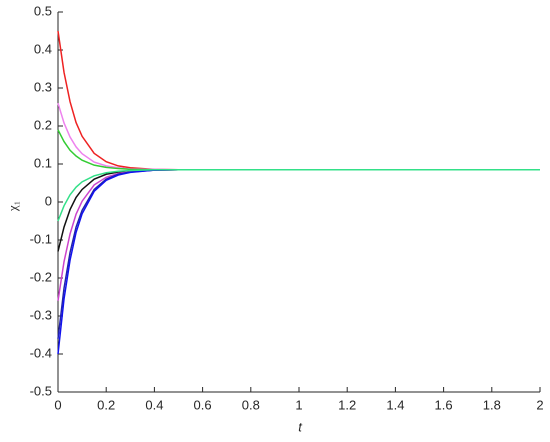 This screenshot has width=550, height=442. What do you see at coordinates (539, 404) in the screenshot?
I see `x-tick-label: 2` at bounding box center [539, 404].